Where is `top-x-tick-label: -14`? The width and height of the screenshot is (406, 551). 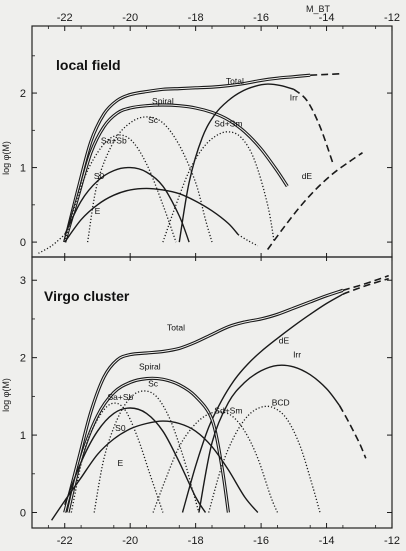 top-x-tick-label: -14 is located at coordinates (327, 18).